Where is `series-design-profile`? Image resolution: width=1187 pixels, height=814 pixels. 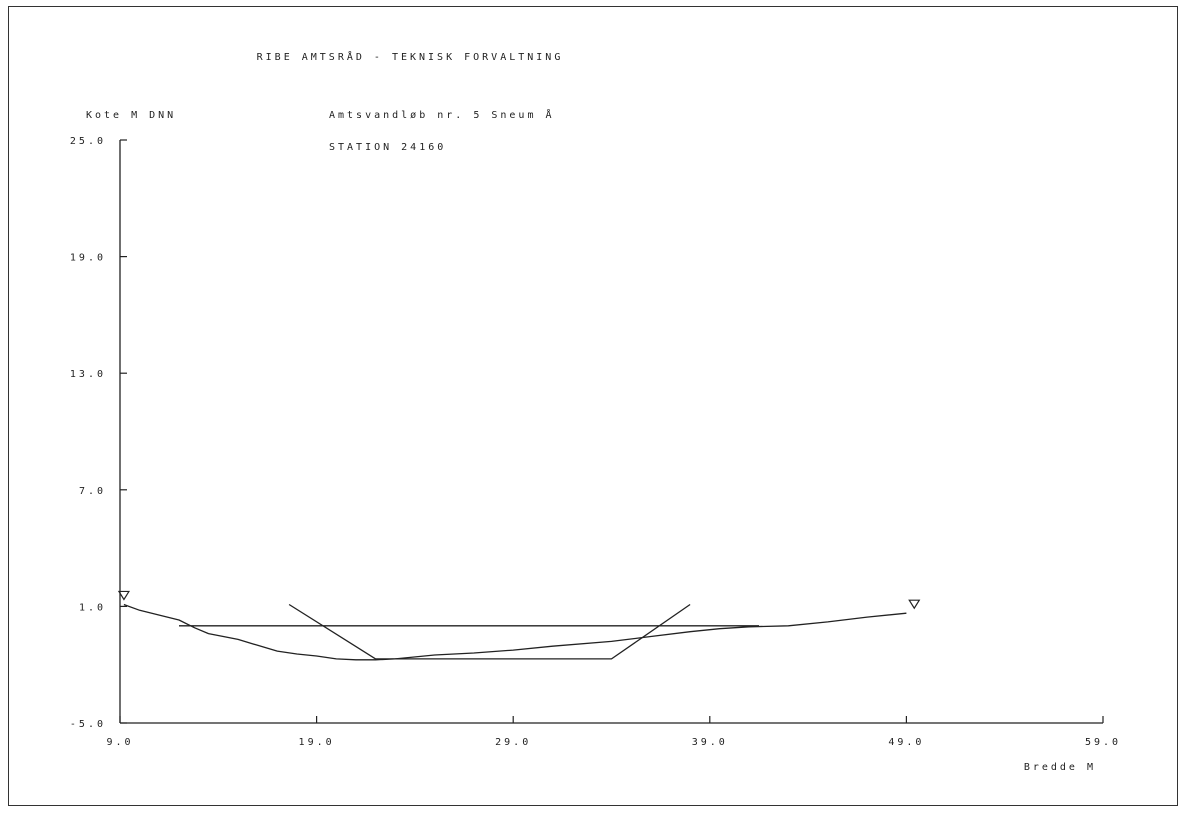
series-design-profile is located at coordinates (489, 631).